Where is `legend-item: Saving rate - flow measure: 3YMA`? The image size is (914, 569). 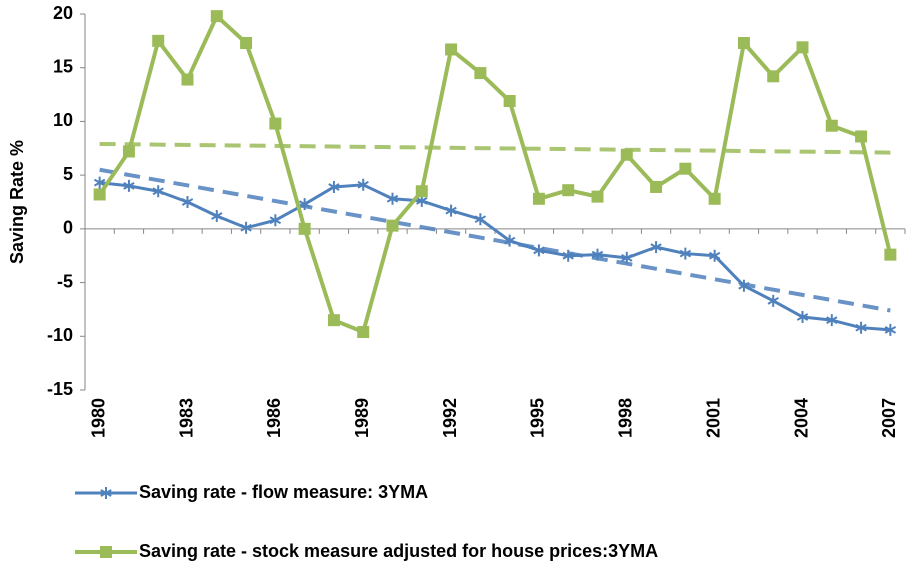
legend-item: Saving rate - flow measure: 3YMA is located at coordinates (251, 492).